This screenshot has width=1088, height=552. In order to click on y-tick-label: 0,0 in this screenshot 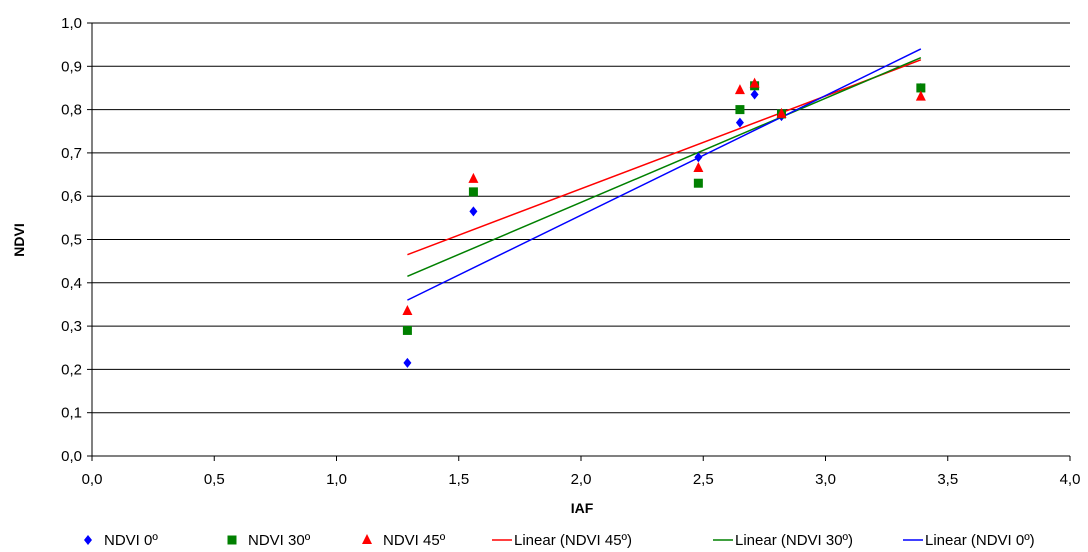, I will do `click(71, 456)`.